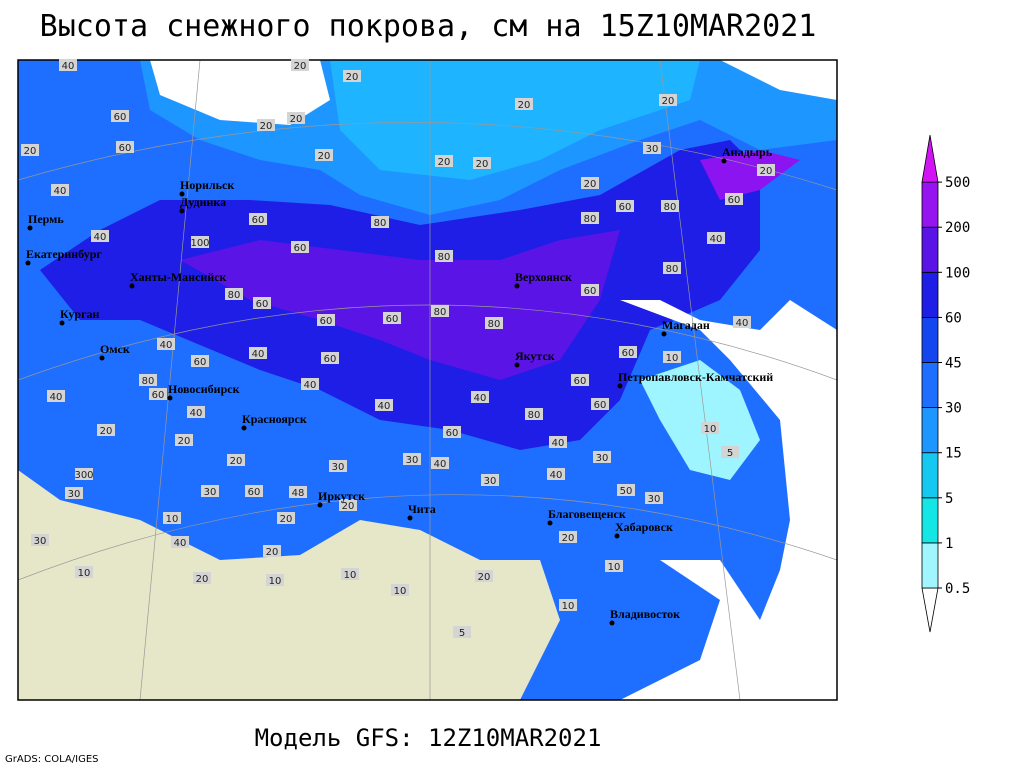 The height and width of the screenshot is (768, 1024). What do you see at coordinates (84, 474) in the screenshot?
I see `contour-label: 300` at bounding box center [84, 474].